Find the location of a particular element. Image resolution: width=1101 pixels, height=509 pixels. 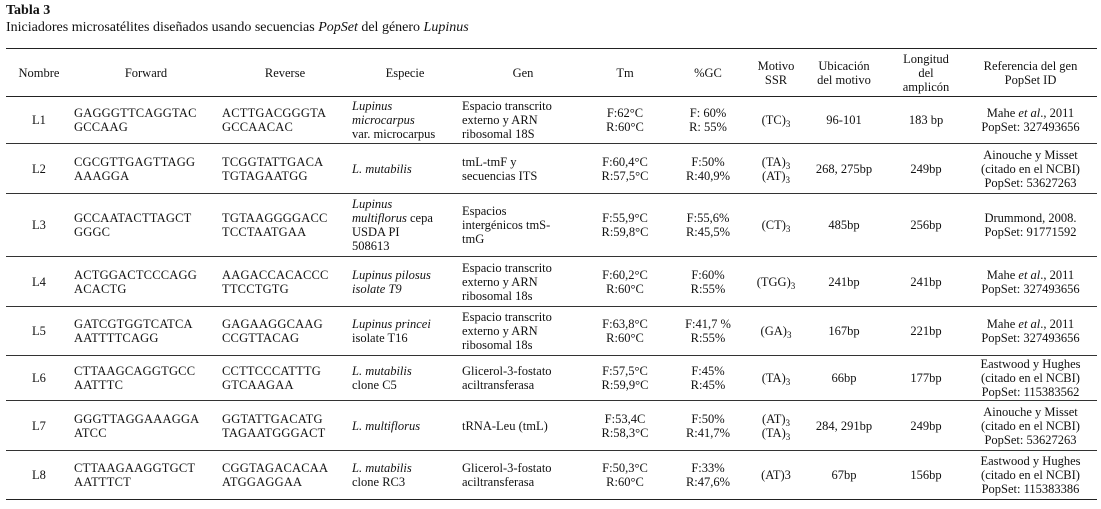

gen-line: tmL-tmF y is located at coordinates (489, 161).